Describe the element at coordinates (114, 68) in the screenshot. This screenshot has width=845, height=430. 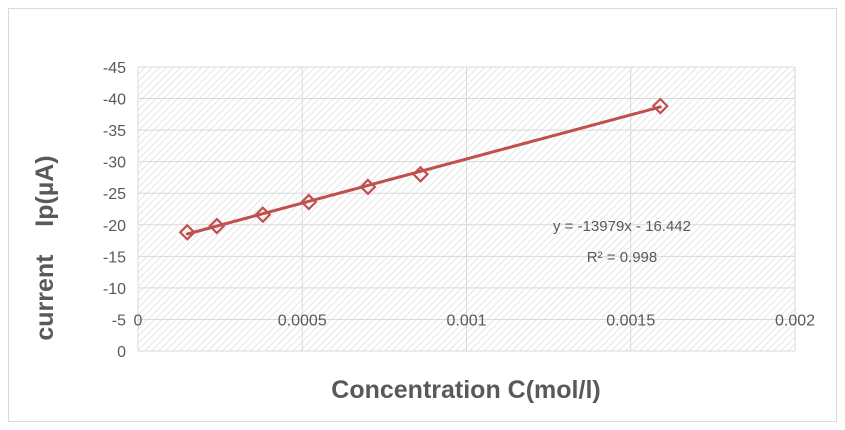
I see `y-tick-label: -45` at that location.